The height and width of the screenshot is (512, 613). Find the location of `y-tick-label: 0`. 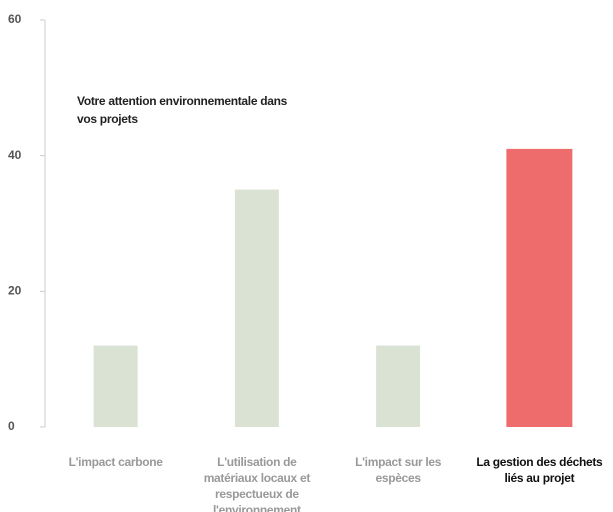

y-tick-label: 0 is located at coordinates (11, 426).